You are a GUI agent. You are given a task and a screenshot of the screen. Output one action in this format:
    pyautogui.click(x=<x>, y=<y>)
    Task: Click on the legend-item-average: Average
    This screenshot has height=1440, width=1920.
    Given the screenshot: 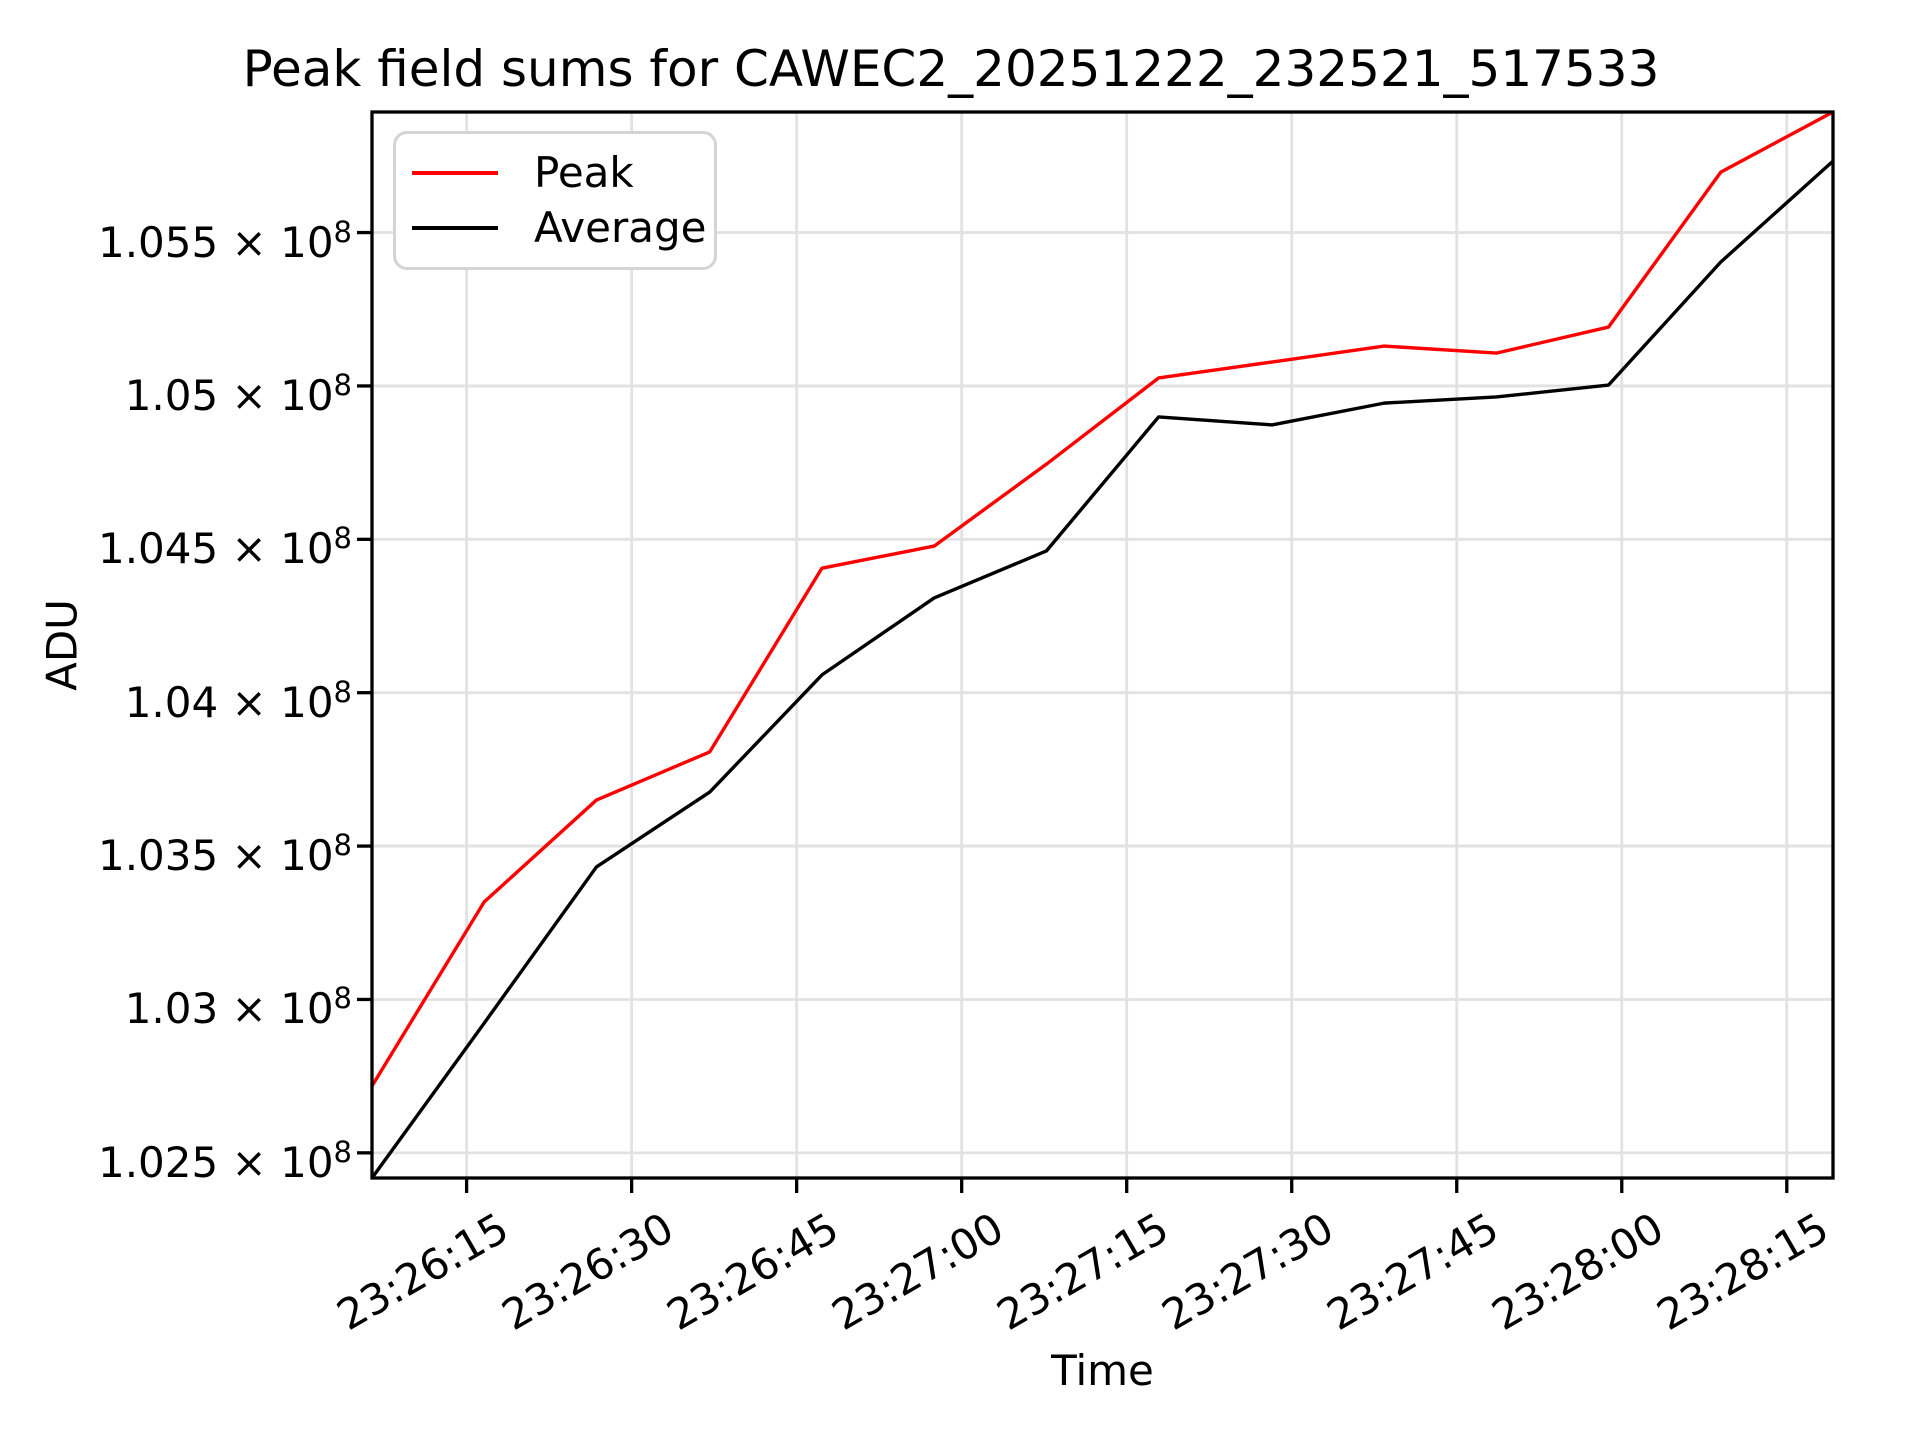 What is the action you would take?
    pyautogui.click(x=559, y=227)
    